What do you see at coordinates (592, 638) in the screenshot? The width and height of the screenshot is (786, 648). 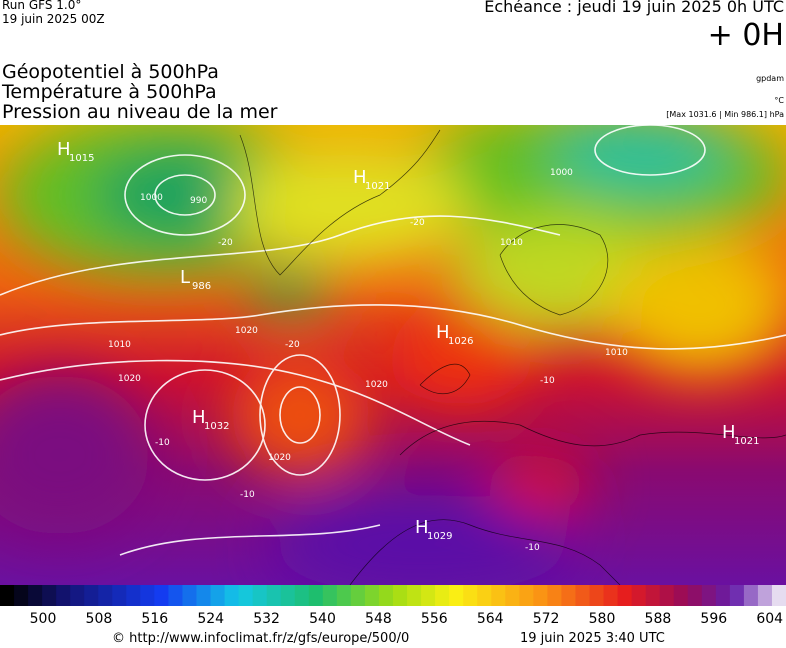 I see `issued: 19 juin 2025 3:40 UTC` at bounding box center [592, 638].